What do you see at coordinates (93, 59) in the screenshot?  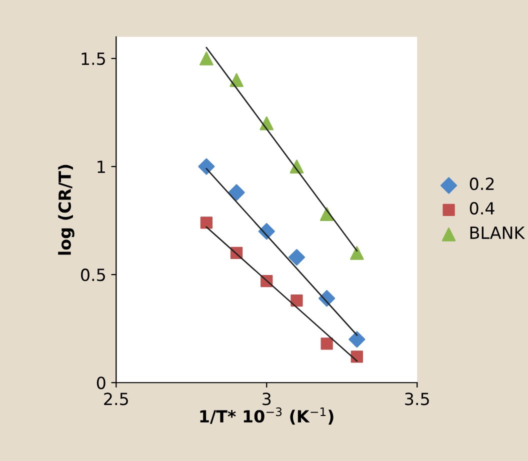 I see `y-tick-label: 1.5` at bounding box center [93, 59].